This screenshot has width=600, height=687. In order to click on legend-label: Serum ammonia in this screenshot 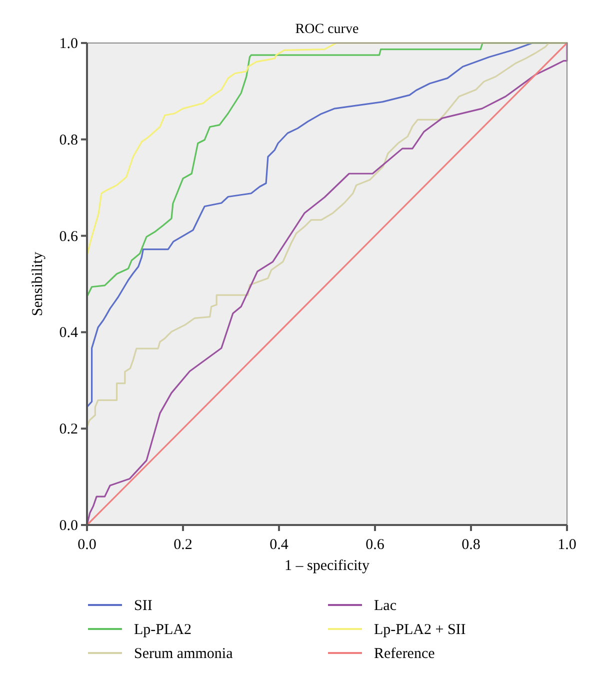, I will do `click(184, 654)`.